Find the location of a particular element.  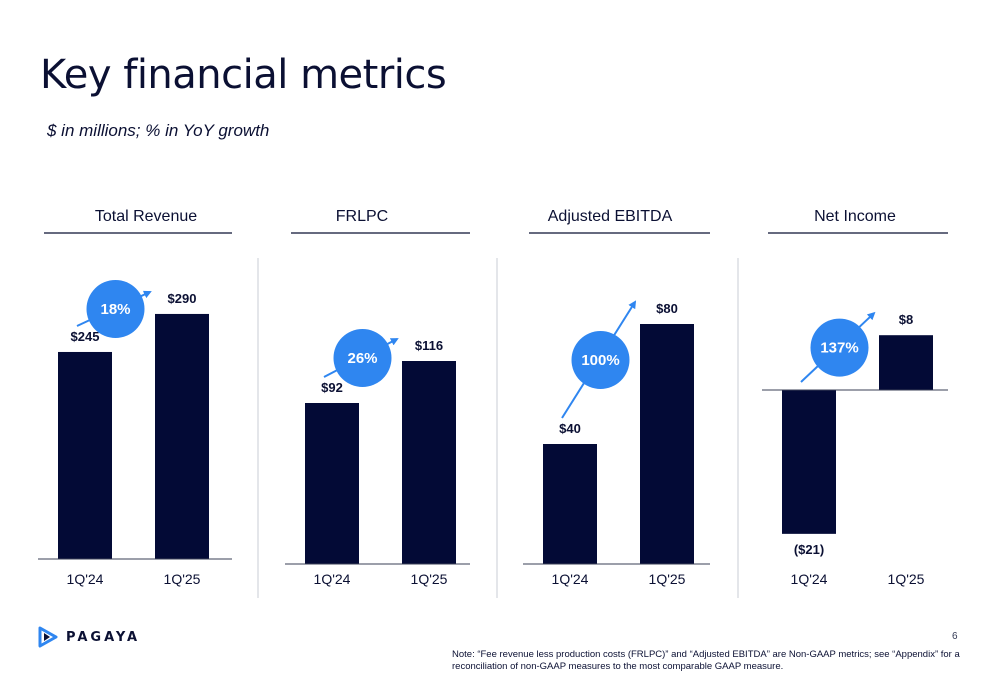

pagaya-logo: PAGAYA is located at coordinates (89, 637).